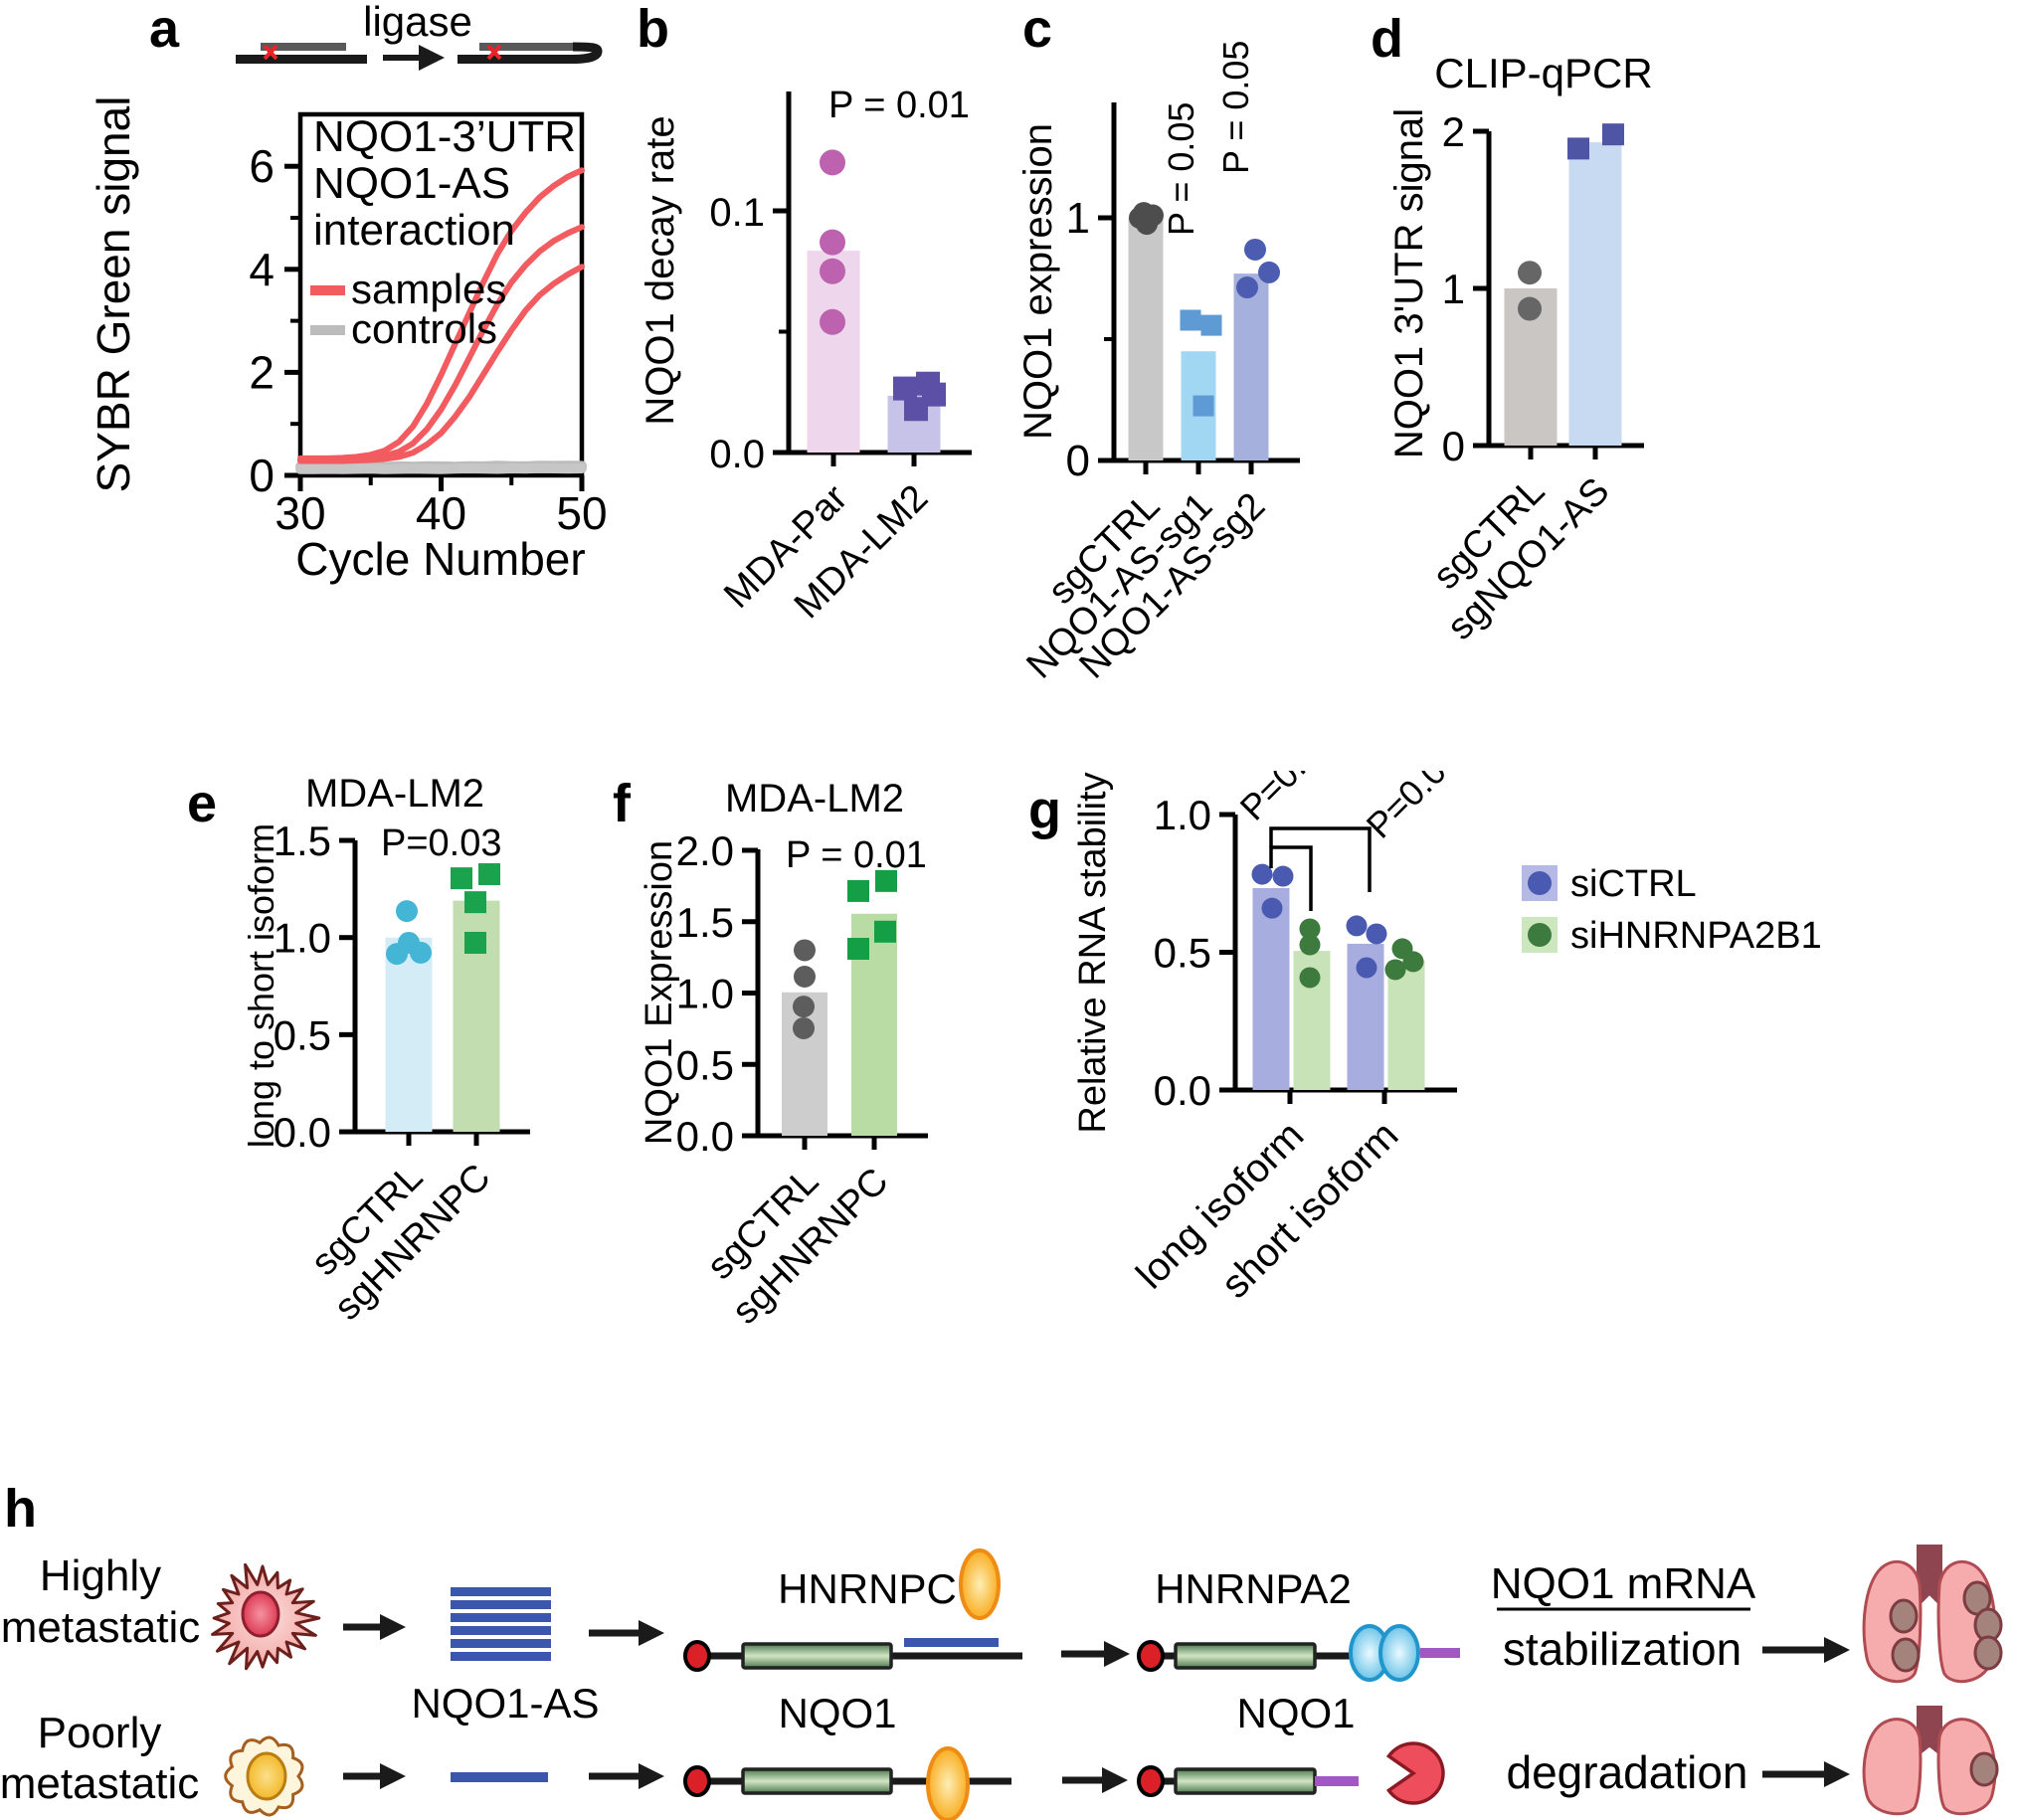  Describe the element at coordinates (653, 29) in the screenshot. I see `panel-label-b: b` at that location.